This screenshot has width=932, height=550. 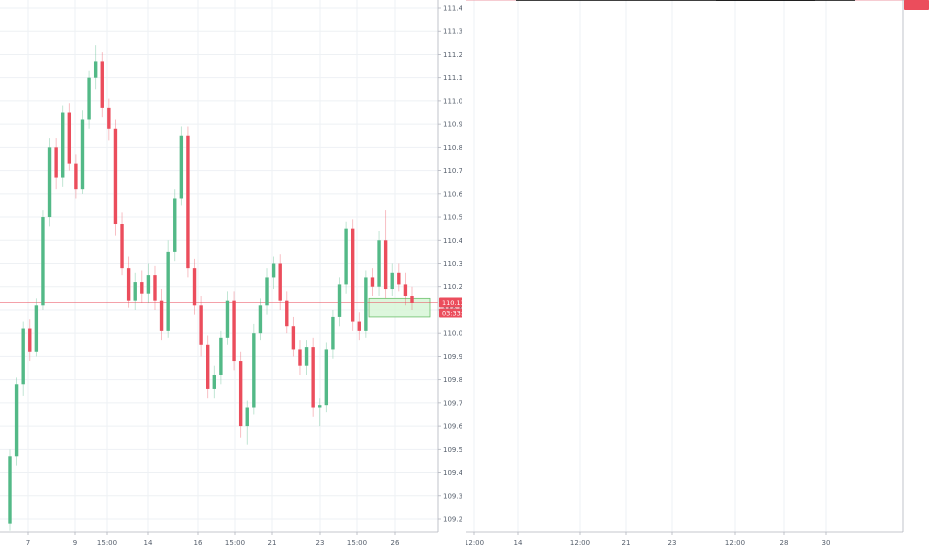 What do you see at coordinates (455, 303) in the screenshot?
I see `current-price-text: 110.132` at bounding box center [455, 303].